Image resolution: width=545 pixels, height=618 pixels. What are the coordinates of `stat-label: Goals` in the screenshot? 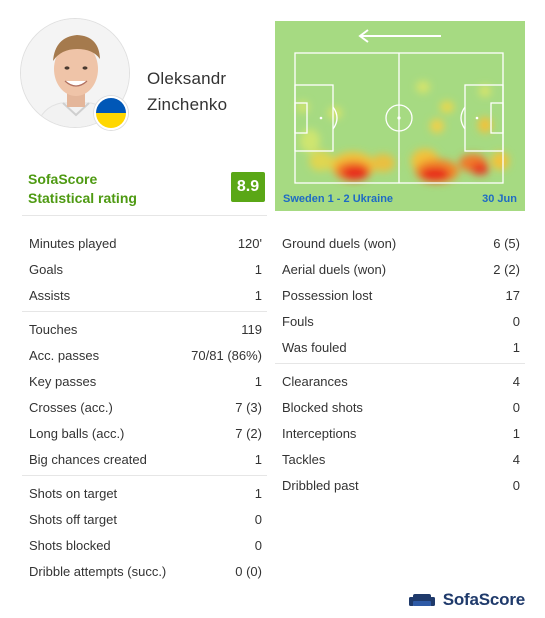 It's located at (46, 269).